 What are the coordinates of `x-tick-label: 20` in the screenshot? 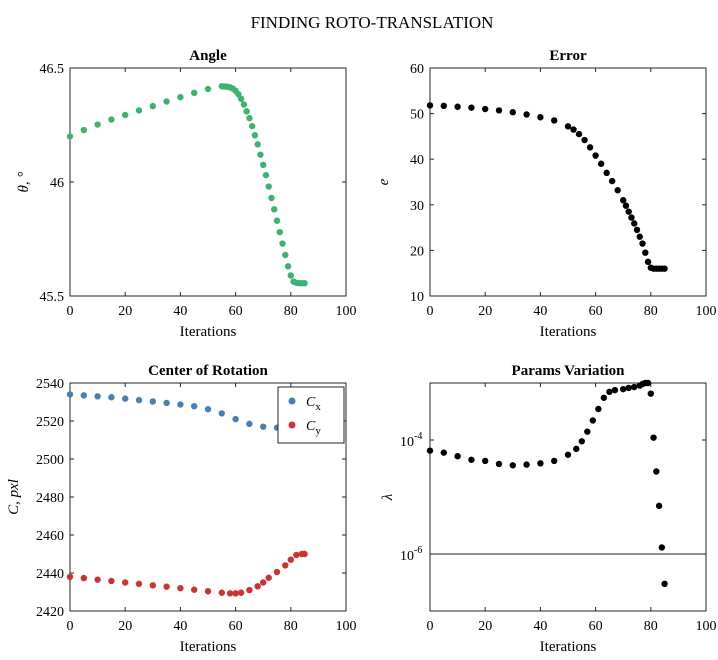 It's located at (125, 626).